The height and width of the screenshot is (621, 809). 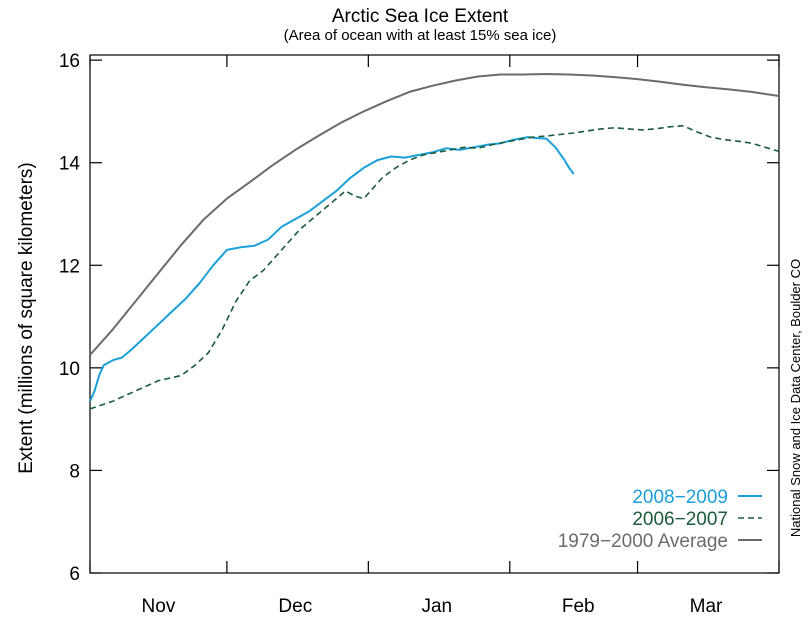 What do you see at coordinates (420, 16) in the screenshot?
I see `chart-title: Arctic Sea Ice Extent` at bounding box center [420, 16].